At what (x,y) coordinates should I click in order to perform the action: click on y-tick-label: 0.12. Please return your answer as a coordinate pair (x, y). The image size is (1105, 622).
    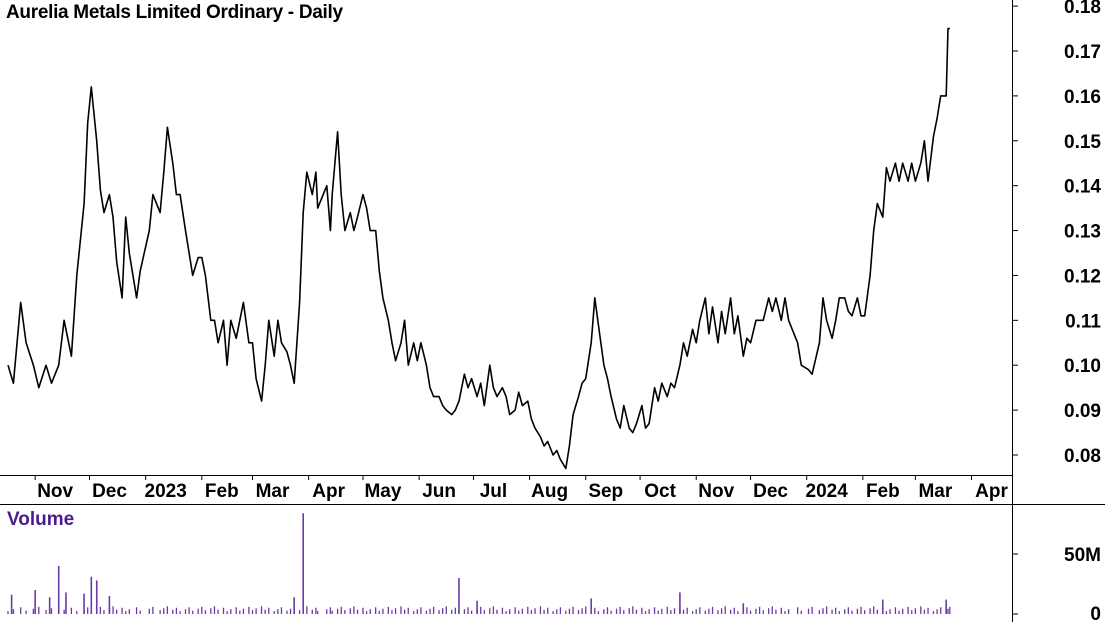
    Looking at the image, I should click on (1082, 276).